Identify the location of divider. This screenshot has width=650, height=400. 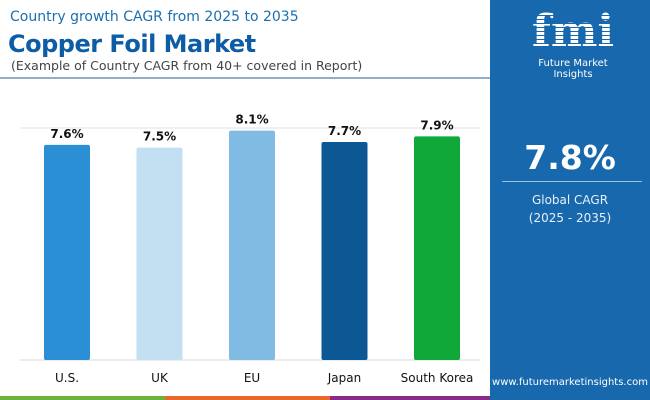
(245, 78).